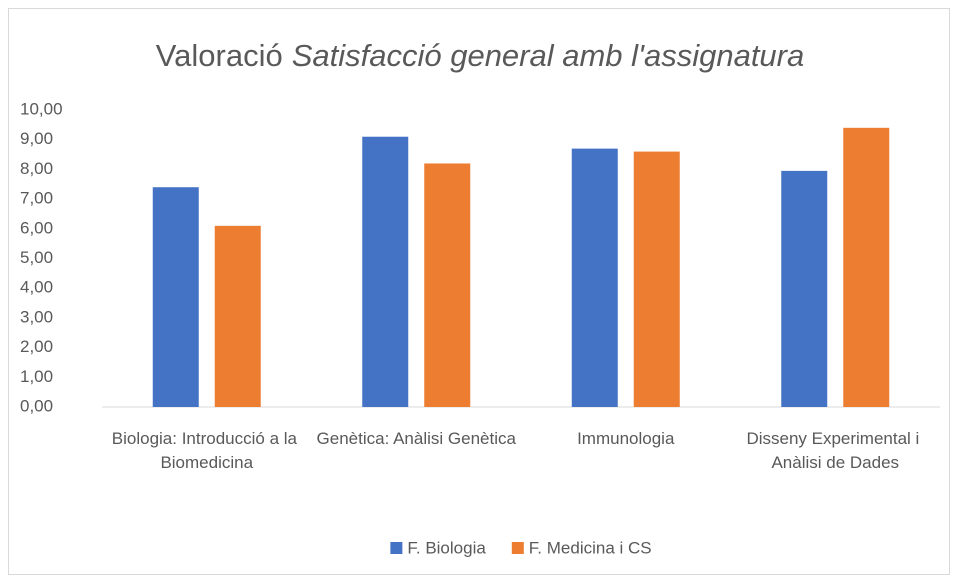 The height and width of the screenshot is (580, 955). Describe the element at coordinates (446, 547) in the screenshot. I see `legend-label: F. Biologia` at that location.